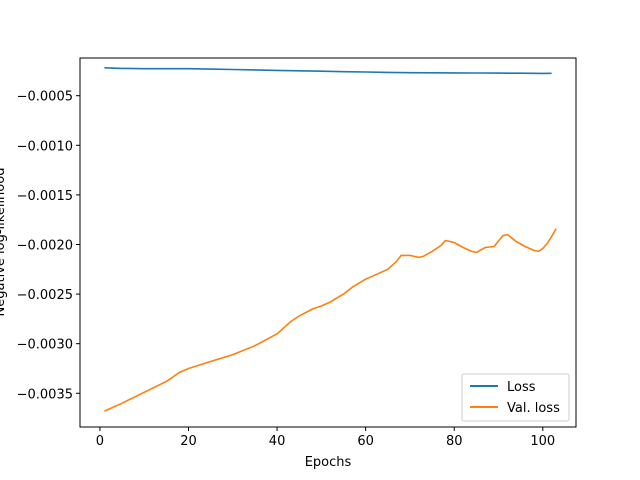  What do you see at coordinates (533, 408) in the screenshot?
I see `legend-label-val-loss: Val. loss` at bounding box center [533, 408].